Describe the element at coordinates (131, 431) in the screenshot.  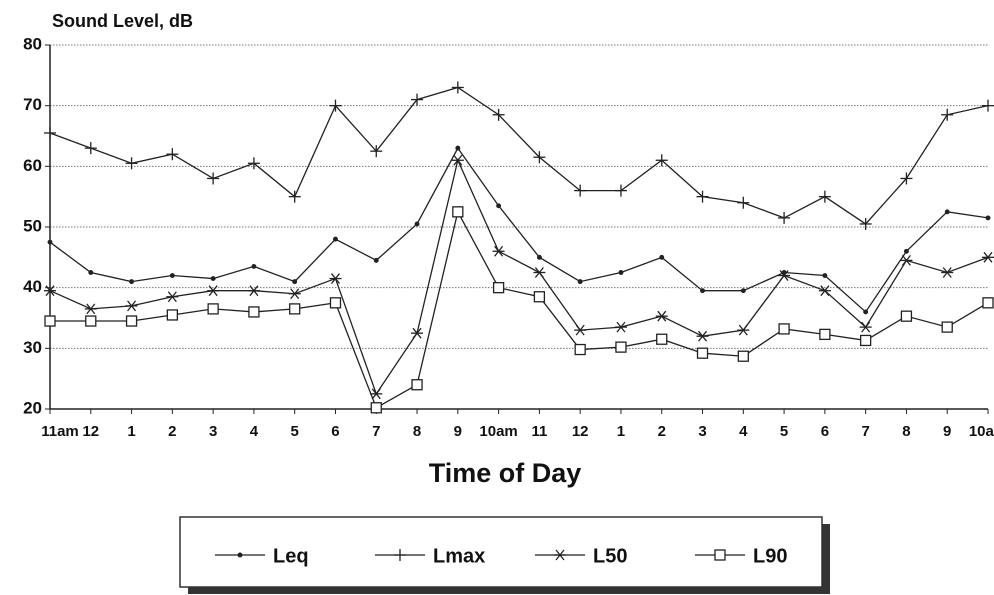
I see `x-tick-label: 1` at that location.